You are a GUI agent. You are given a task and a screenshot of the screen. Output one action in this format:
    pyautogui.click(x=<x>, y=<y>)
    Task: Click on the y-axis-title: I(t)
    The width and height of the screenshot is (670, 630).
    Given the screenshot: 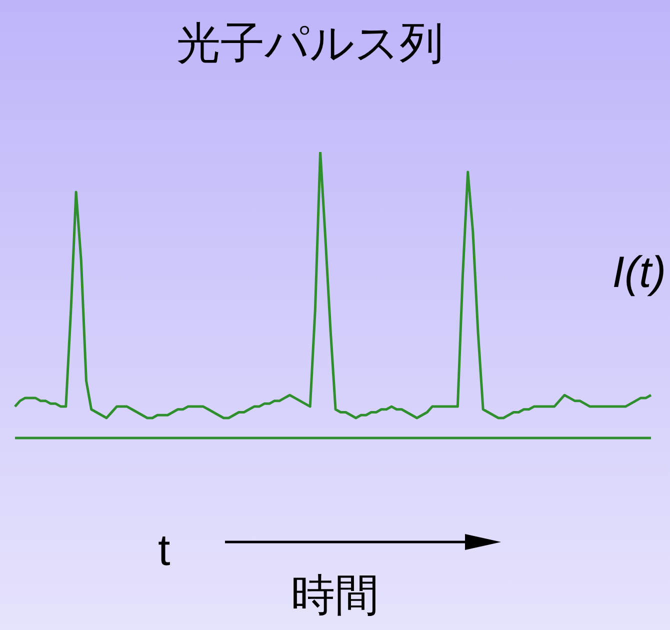 What is the action you would take?
    pyautogui.click(x=639, y=273)
    